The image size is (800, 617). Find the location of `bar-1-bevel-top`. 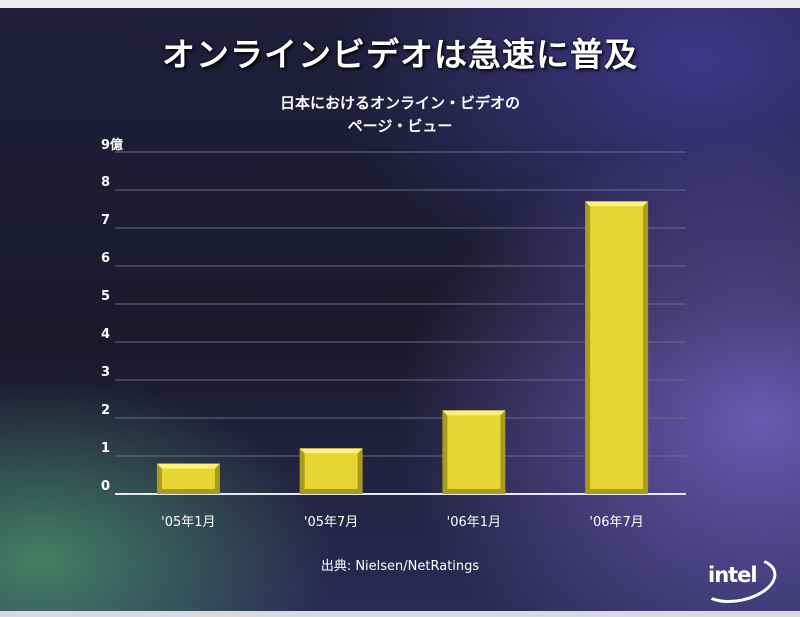

bar-1-bevel-top is located at coordinates (188, 466).